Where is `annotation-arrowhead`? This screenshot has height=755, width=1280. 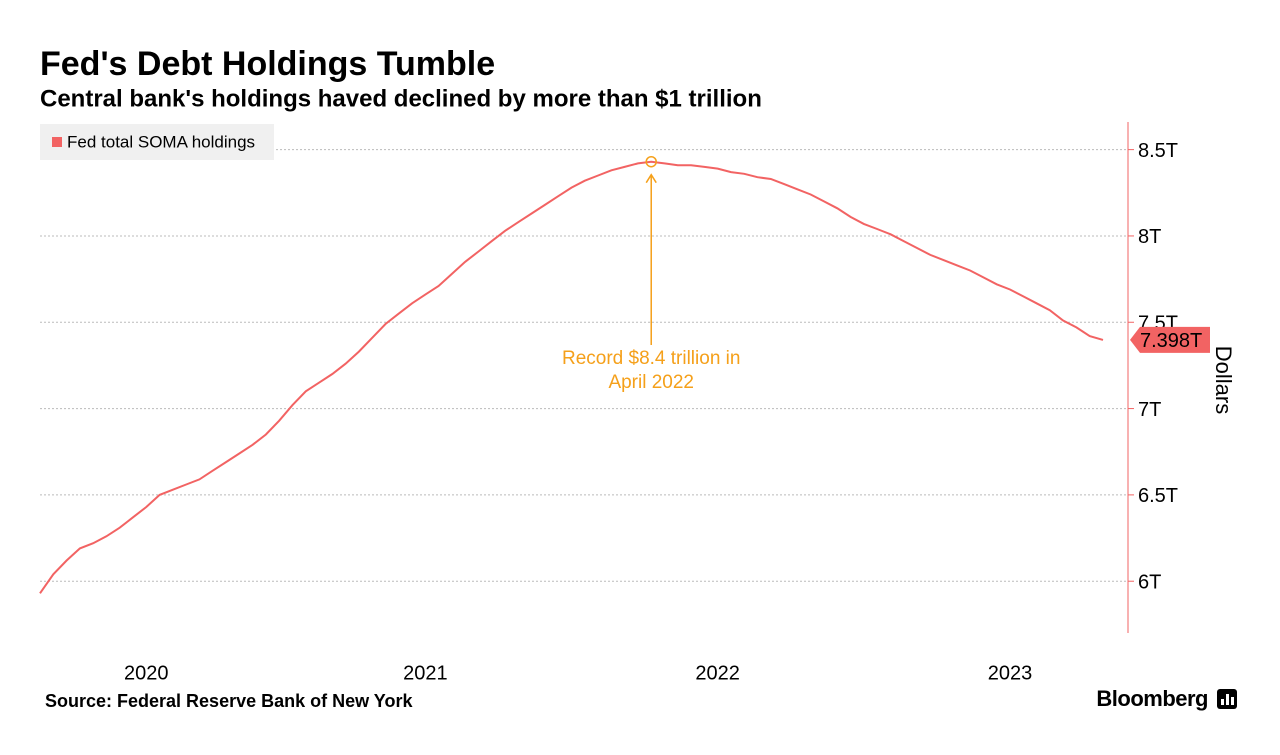 annotation-arrowhead is located at coordinates (651, 178).